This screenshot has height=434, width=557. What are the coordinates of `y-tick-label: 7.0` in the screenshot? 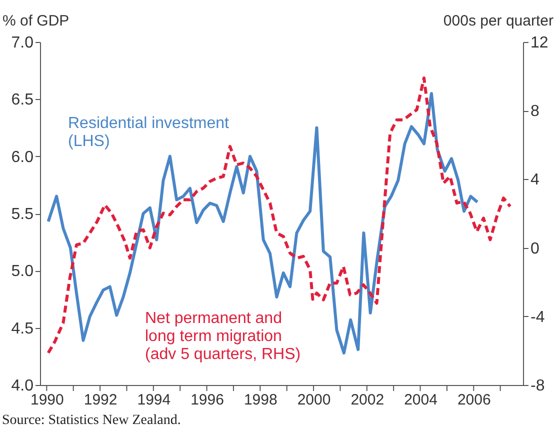 It's located at (22, 43).